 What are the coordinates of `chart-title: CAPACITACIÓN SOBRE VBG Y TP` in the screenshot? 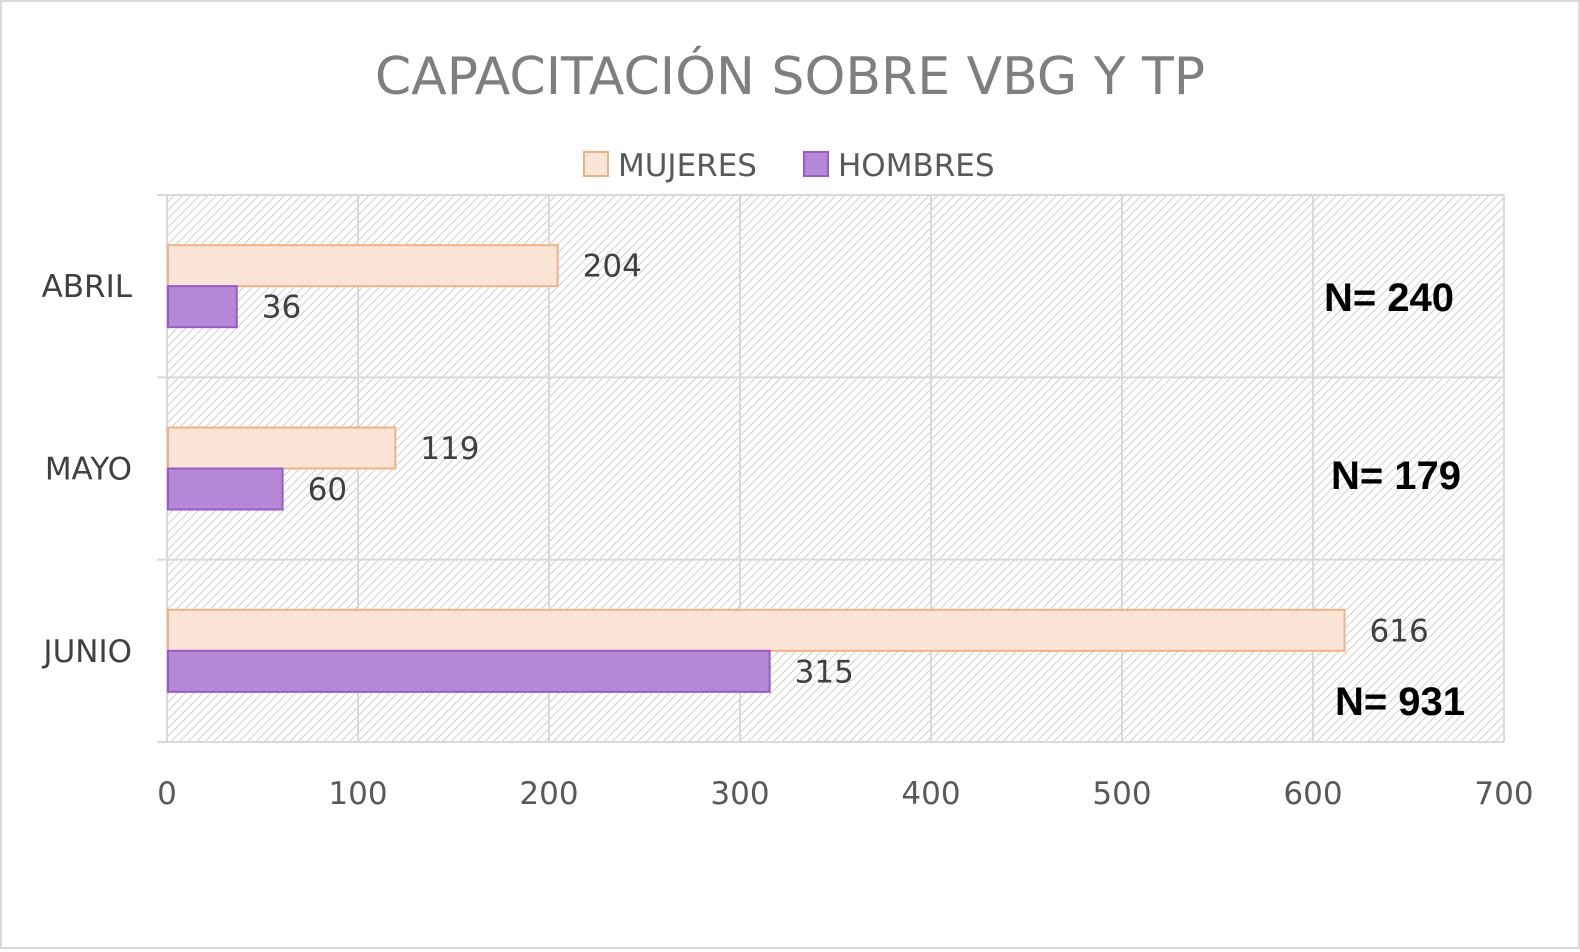 It's located at (790, 76).